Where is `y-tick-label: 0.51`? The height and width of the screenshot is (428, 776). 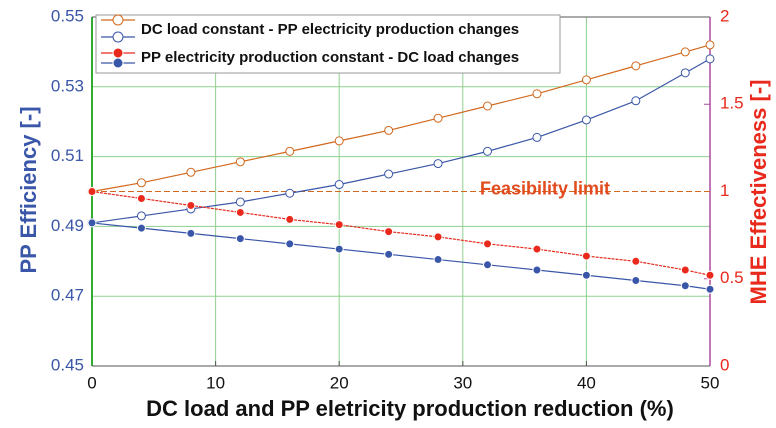
y-tick-label: 0.51 is located at coordinates (67, 155).